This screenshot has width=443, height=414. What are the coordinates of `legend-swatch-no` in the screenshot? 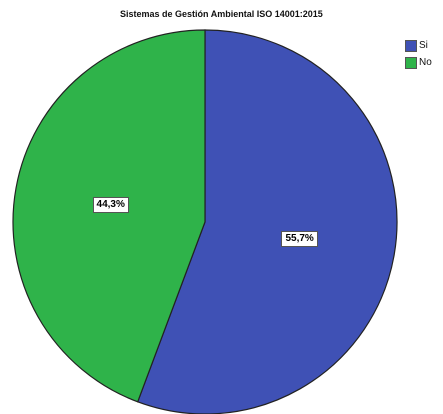 It's located at (411, 62).